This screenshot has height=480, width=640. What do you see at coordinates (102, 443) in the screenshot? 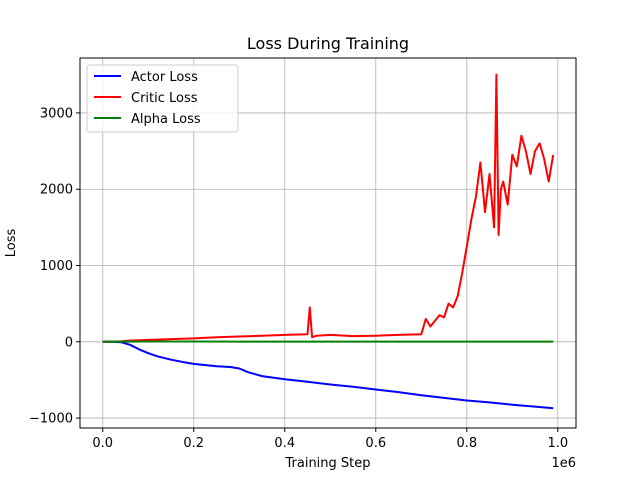
I see `x-tick-label: 0.0` at bounding box center [102, 443].